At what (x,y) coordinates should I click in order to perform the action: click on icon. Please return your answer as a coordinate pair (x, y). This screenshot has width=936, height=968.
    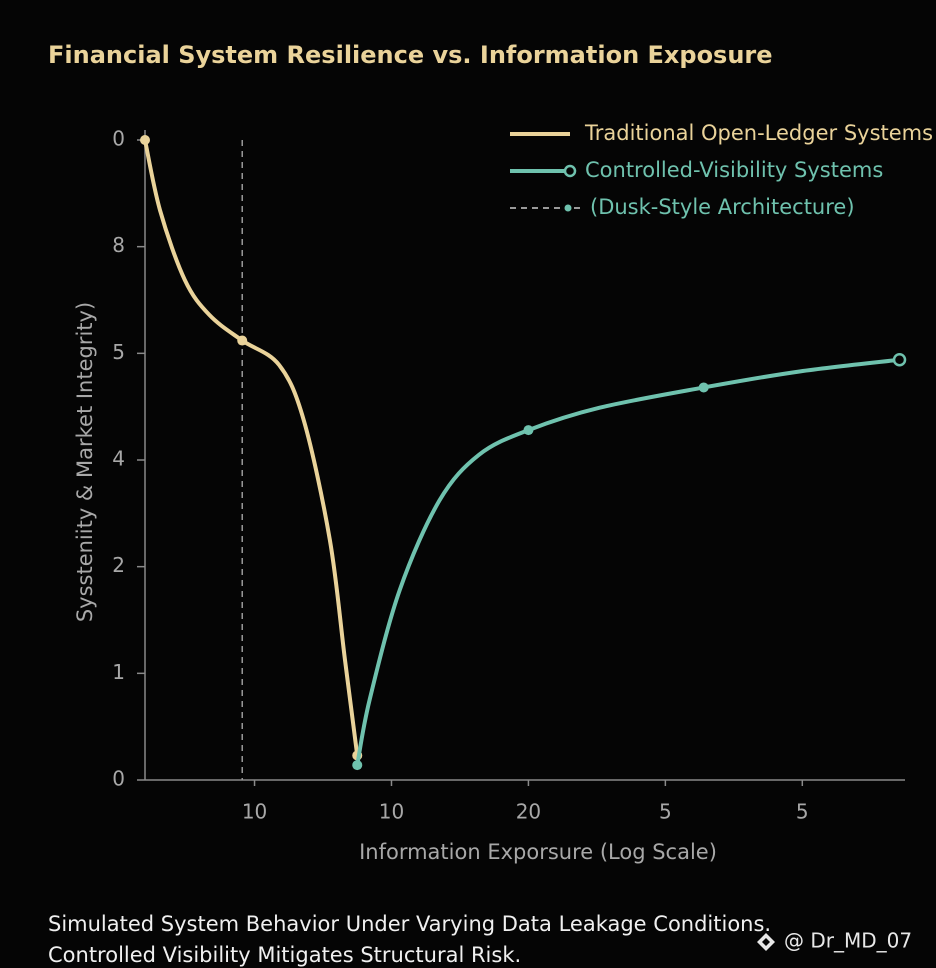
    Looking at the image, I should click on (766, 942).